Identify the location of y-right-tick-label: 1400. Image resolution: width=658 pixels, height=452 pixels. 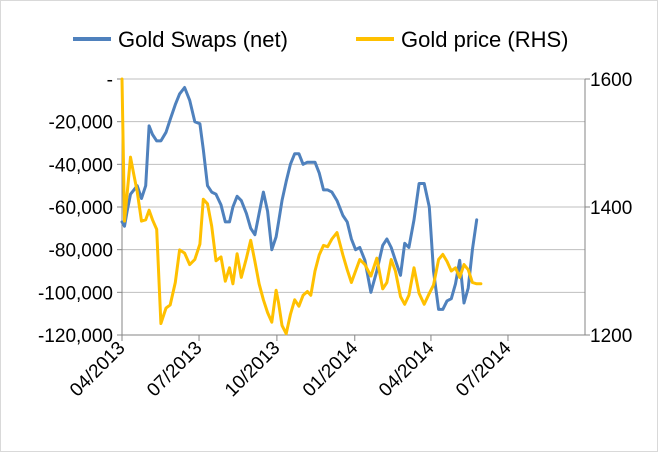
(611, 208).